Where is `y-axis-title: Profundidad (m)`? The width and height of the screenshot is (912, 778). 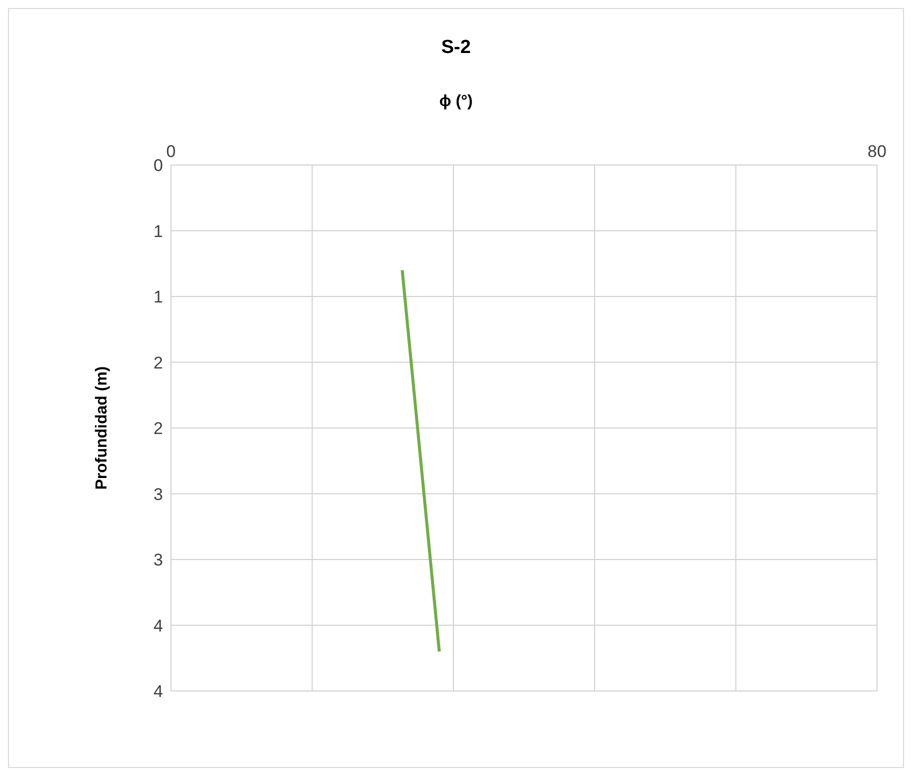
y-axis-title: Profundidad (m) is located at coordinates (102, 428).